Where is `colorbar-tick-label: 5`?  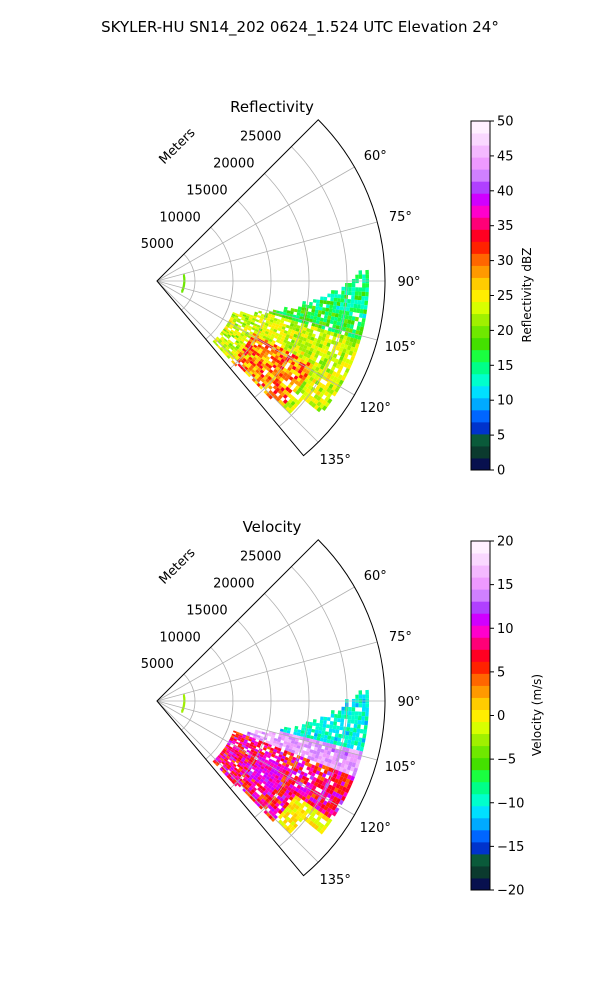 colorbar-tick-label: 5 is located at coordinates (501, 672).